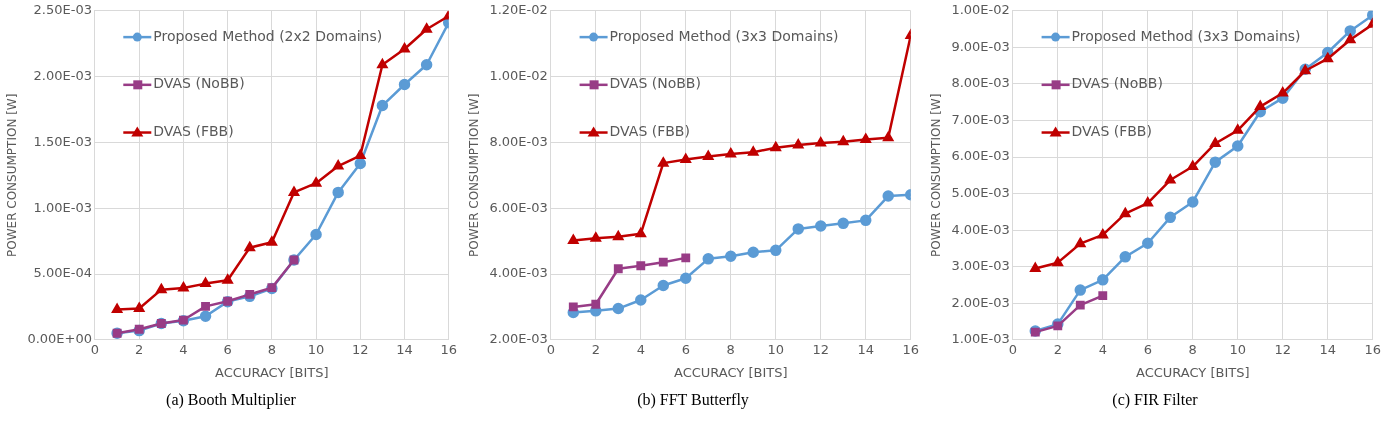  Describe the element at coordinates (980, 46) in the screenshot. I see `y-tick-label: 9.00E-03` at that location.